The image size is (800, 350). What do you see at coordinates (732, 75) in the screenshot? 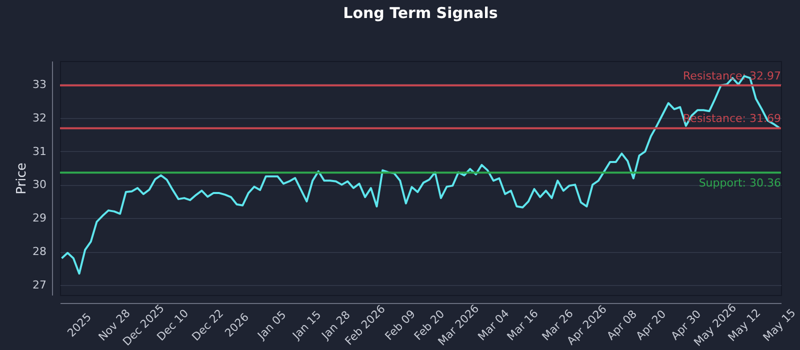
I see `ref-line-label: Resistance: 32.97` at bounding box center [732, 75].